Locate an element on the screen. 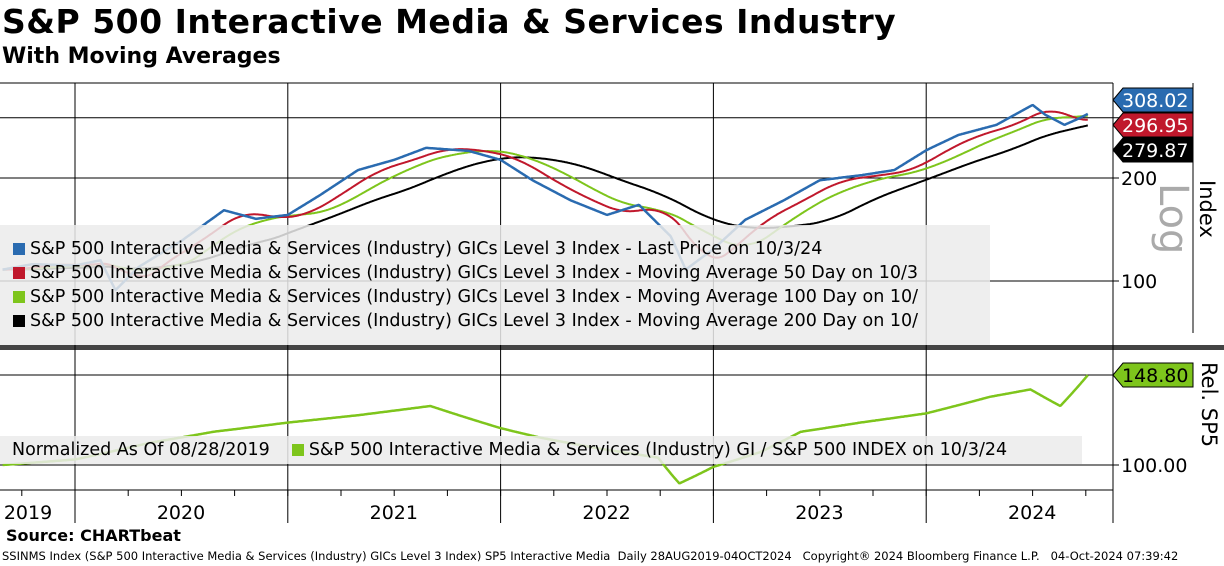  x-tick-label: 2020 is located at coordinates (181, 513).